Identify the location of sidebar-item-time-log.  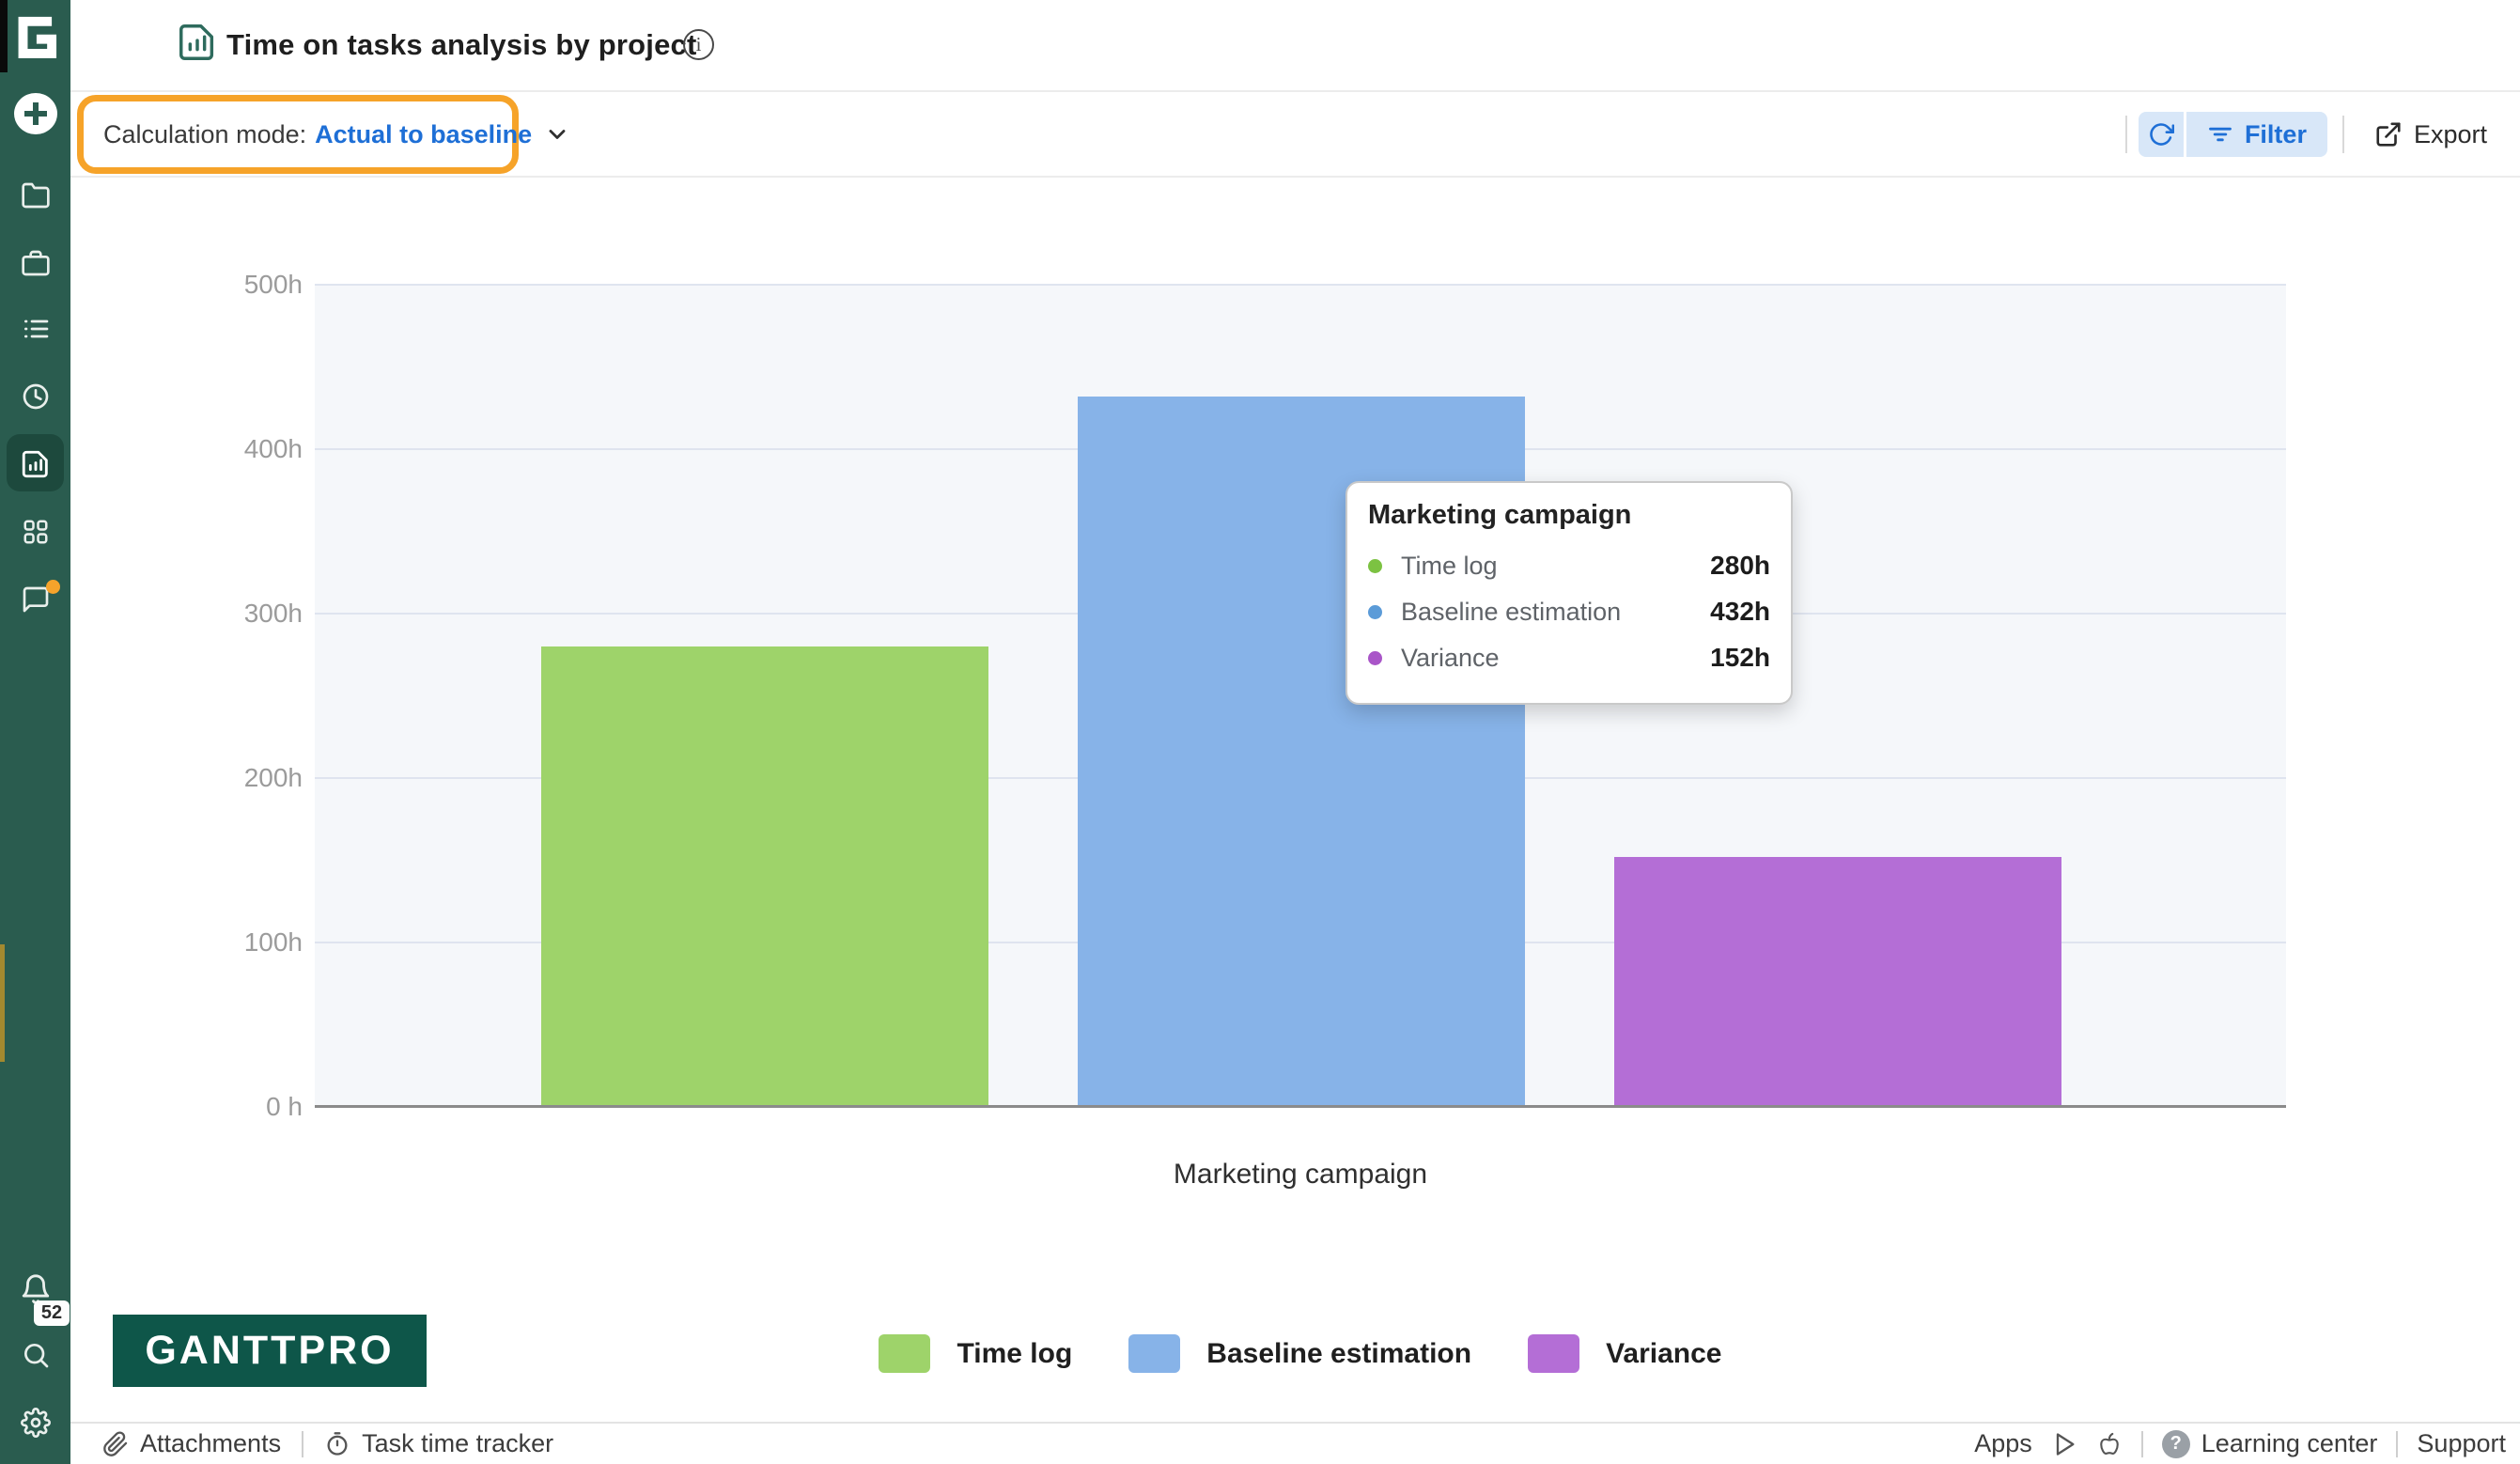
(35, 396).